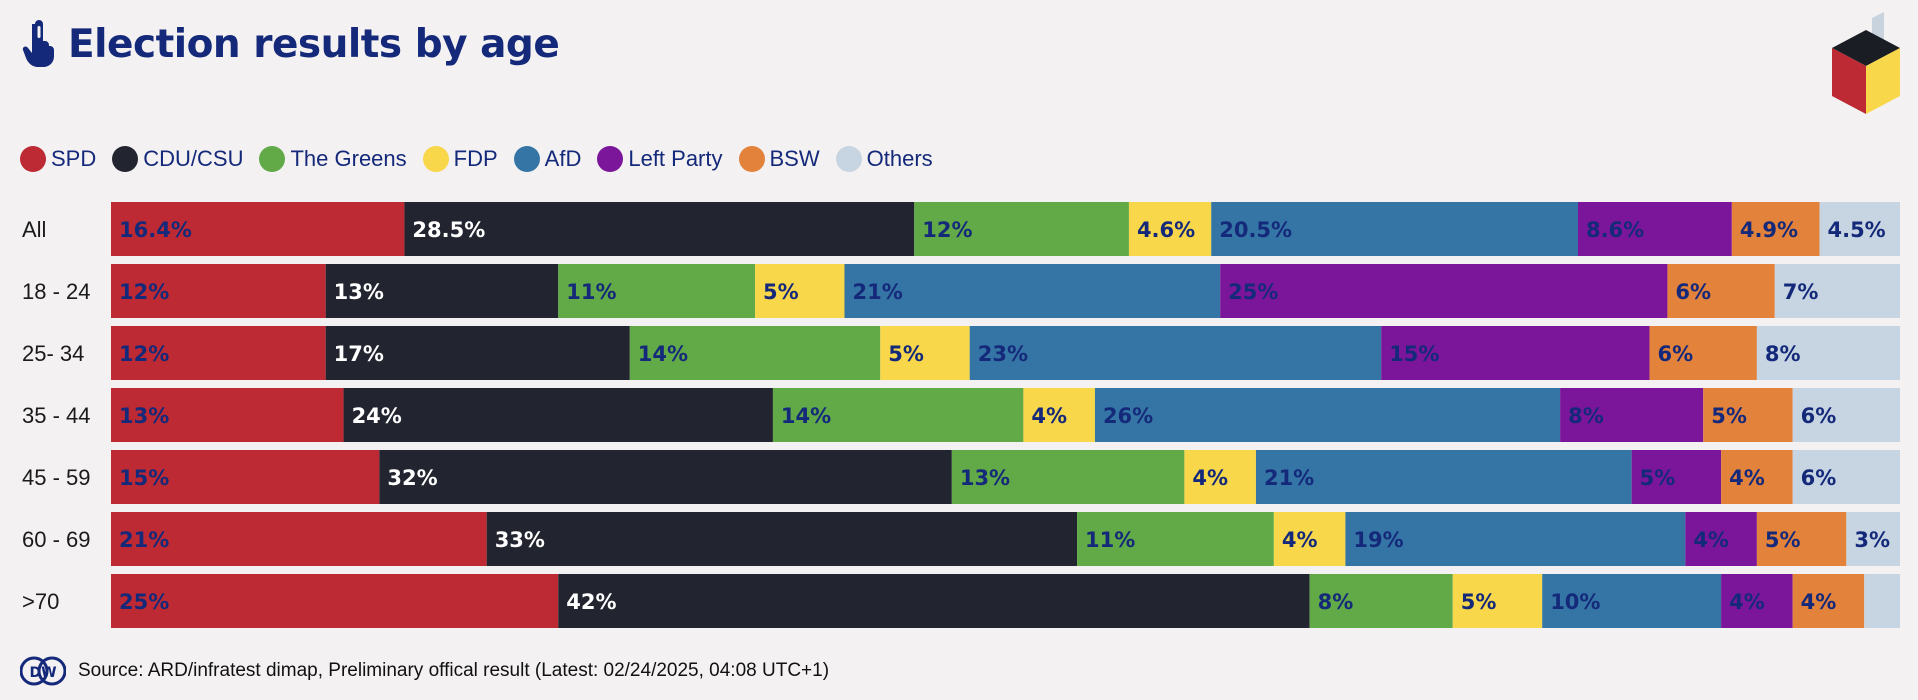 The width and height of the screenshot is (1918, 700). Describe the element at coordinates (663, 354) in the screenshot. I see `data-label: 14%` at that location.